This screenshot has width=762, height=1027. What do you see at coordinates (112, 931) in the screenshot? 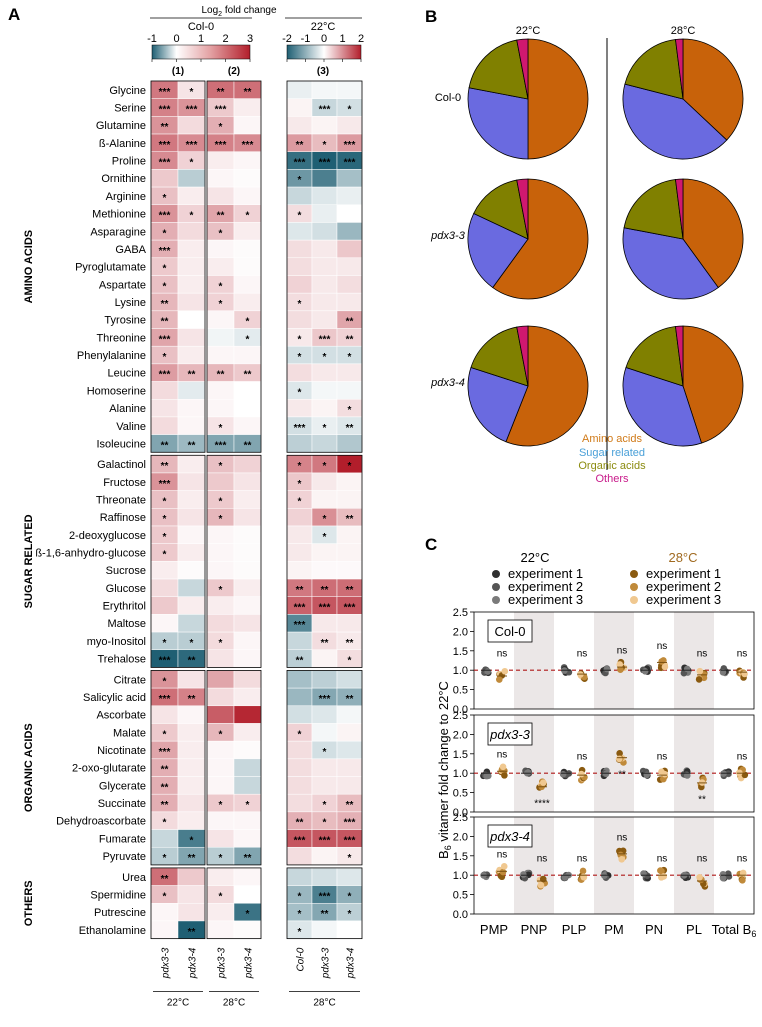
I see `metabolite-label: Ethanolamine` at bounding box center [112, 931].